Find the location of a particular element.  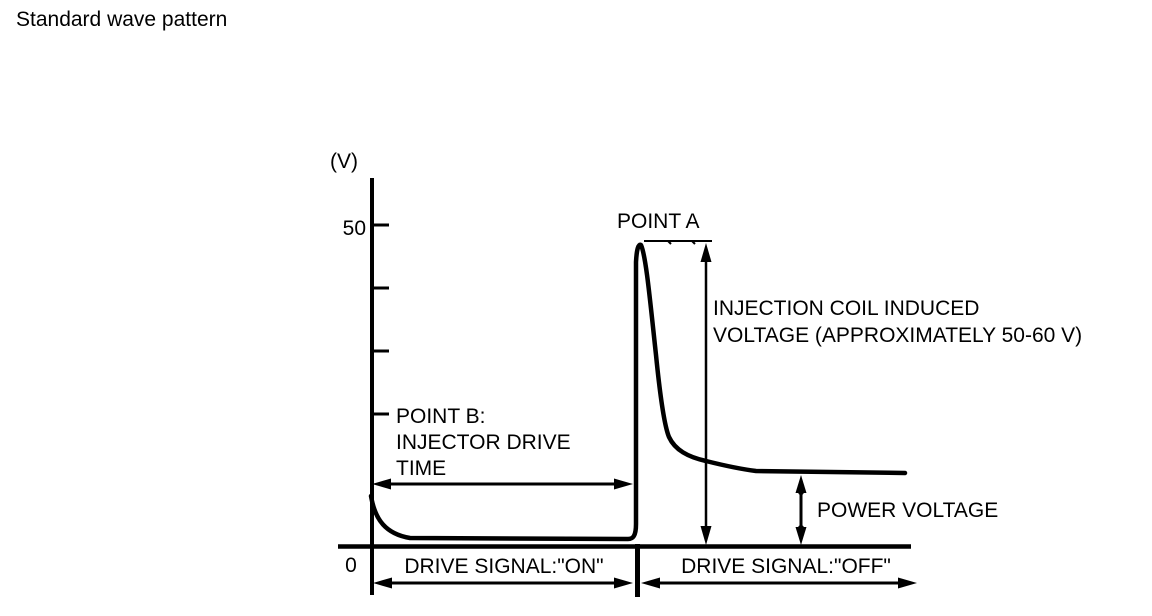

drive-signal-off-label: DRIVE SIGNAL:"OFF" is located at coordinates (786, 566).